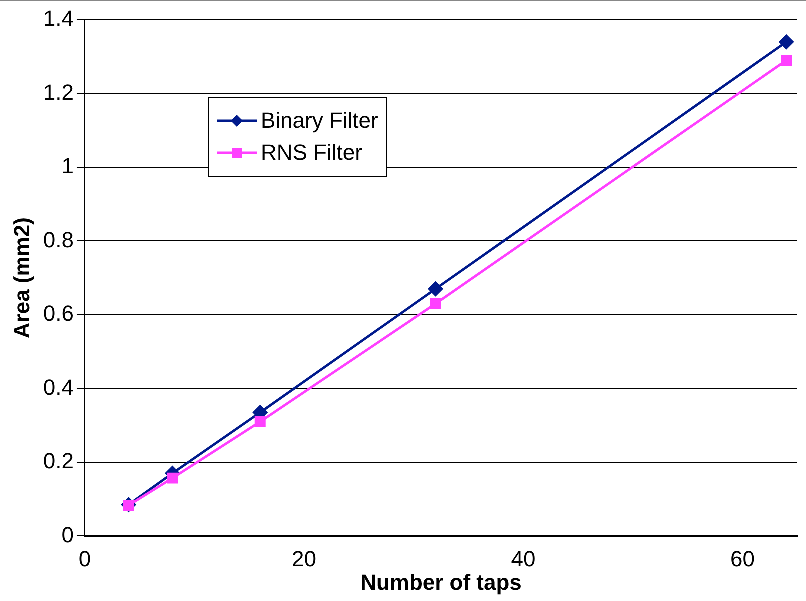  Describe the element at coordinates (304, 559) in the screenshot. I see `x-tick-label: 20` at that location.